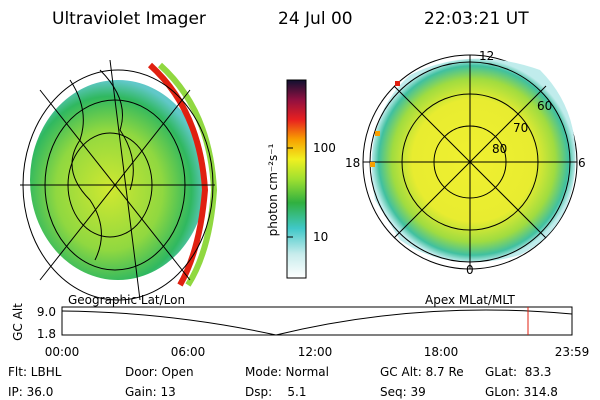  Describe the element at coordinates (520, 128) in the screenshot. I see `mlat-label: 70` at that location.